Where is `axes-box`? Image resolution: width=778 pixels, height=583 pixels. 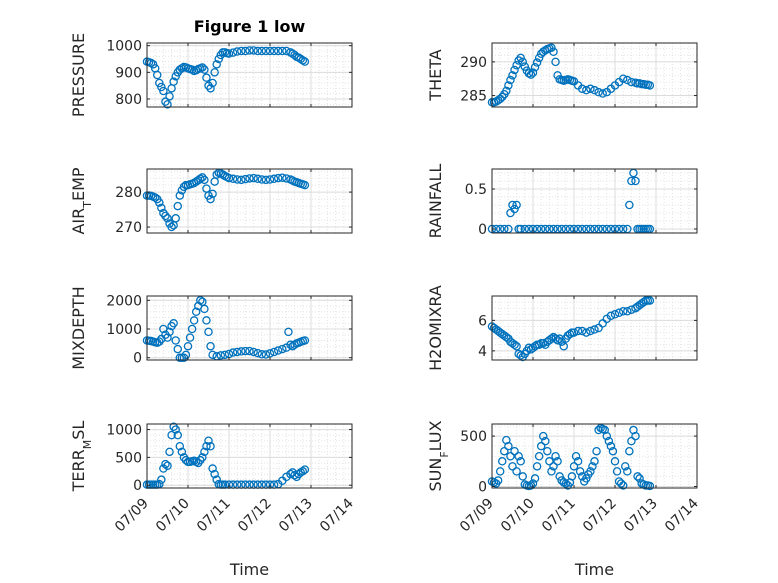
axes-box is located at coordinates (594, 456).